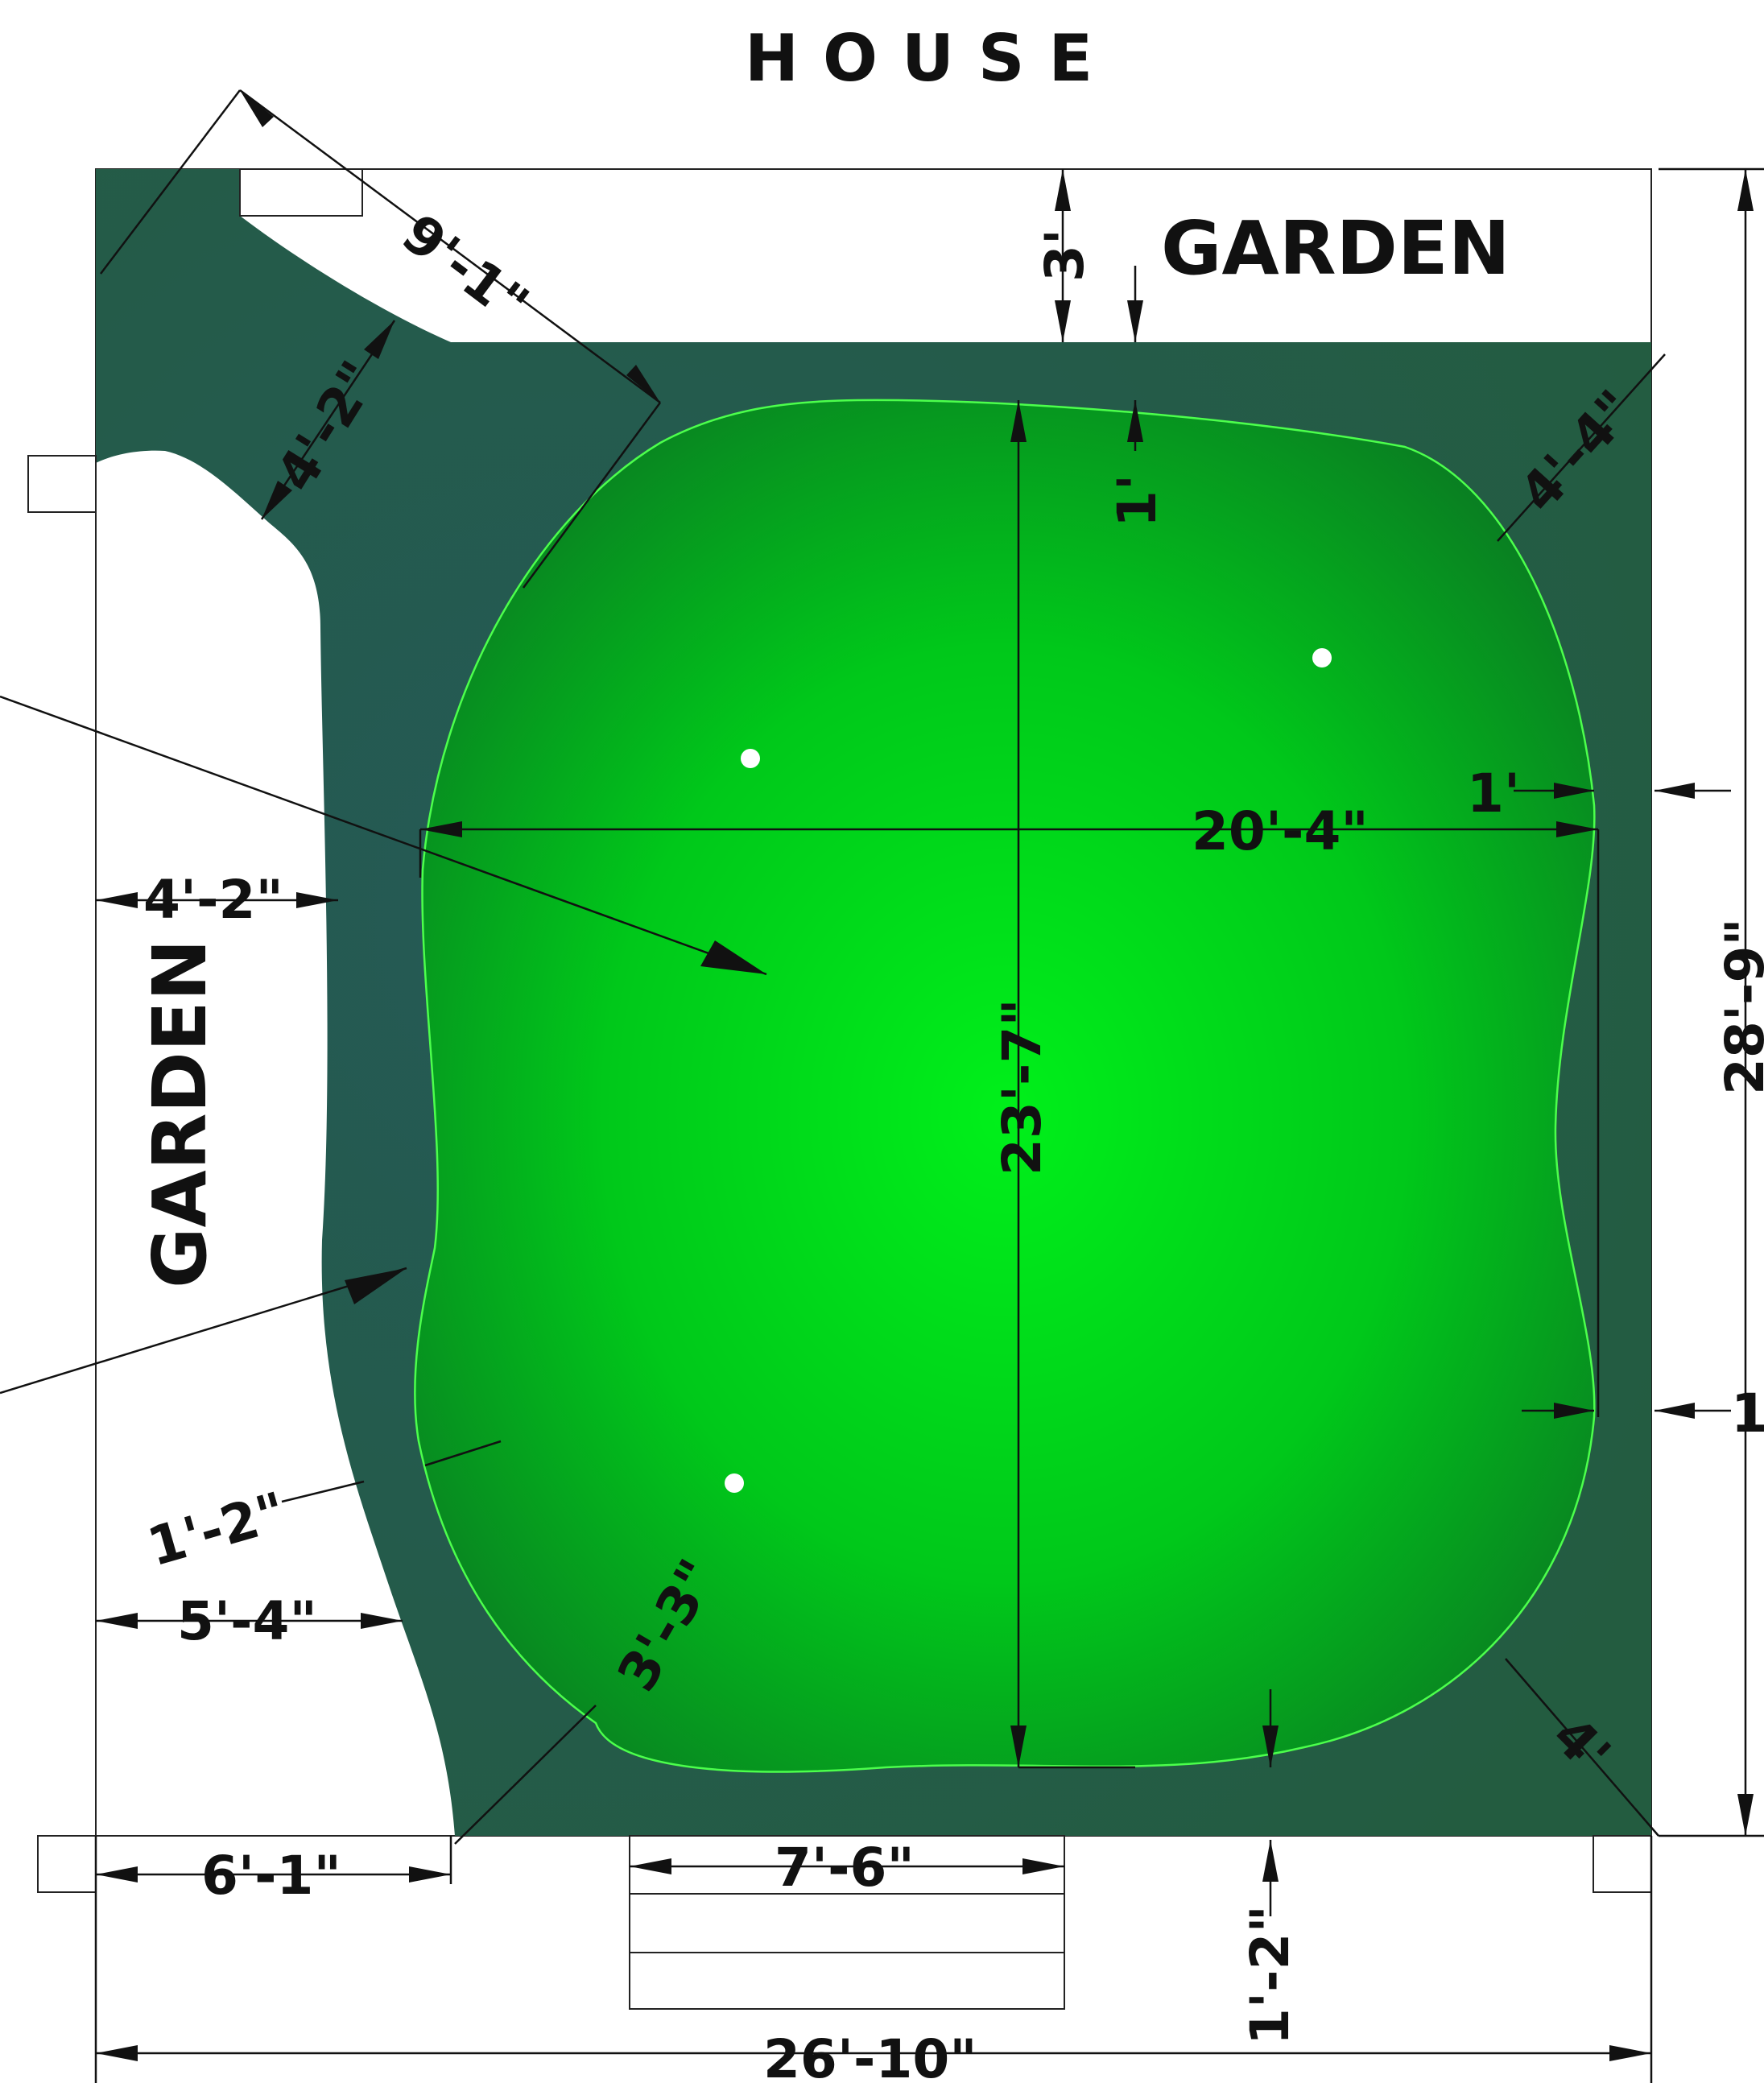 The width and height of the screenshot is (1764, 2083). I want to click on hole-top-left, so click(751, 758).